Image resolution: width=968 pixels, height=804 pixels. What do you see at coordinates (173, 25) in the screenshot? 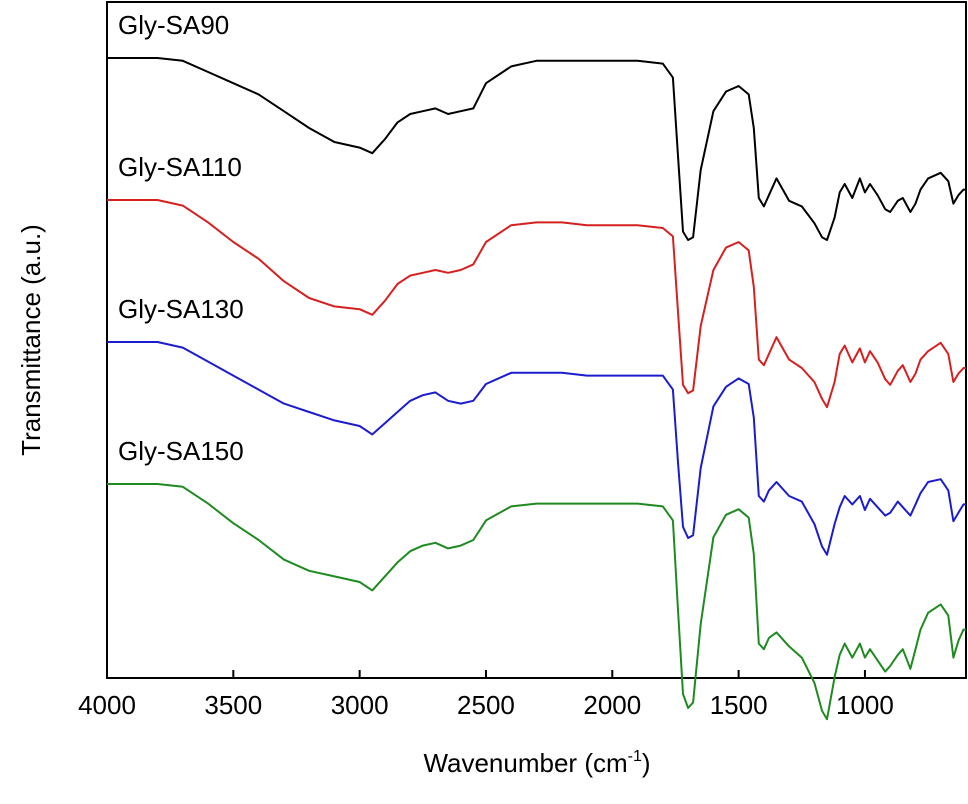
I see `series-label-1: Gly-SA90` at bounding box center [173, 25].